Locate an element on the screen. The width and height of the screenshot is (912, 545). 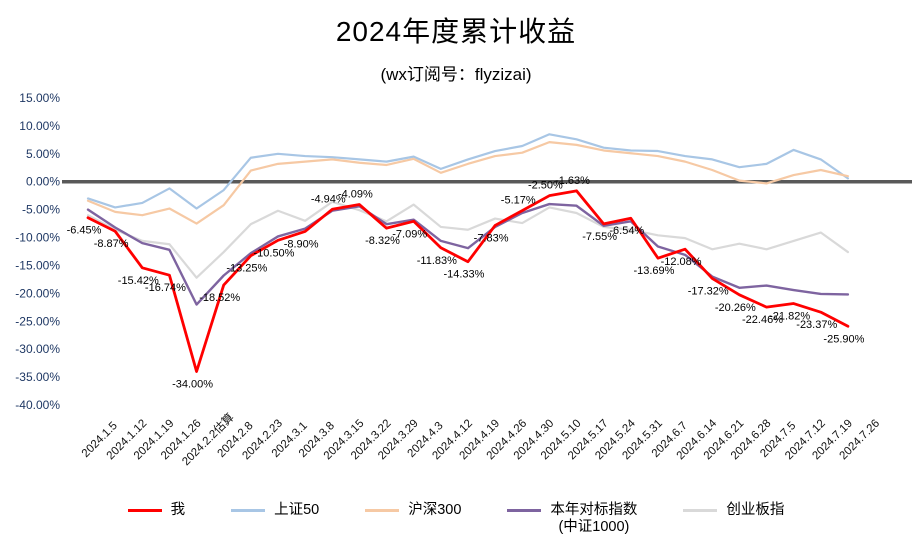
y-axis-tick-label: -30.00% is located at coordinates (37, 349).